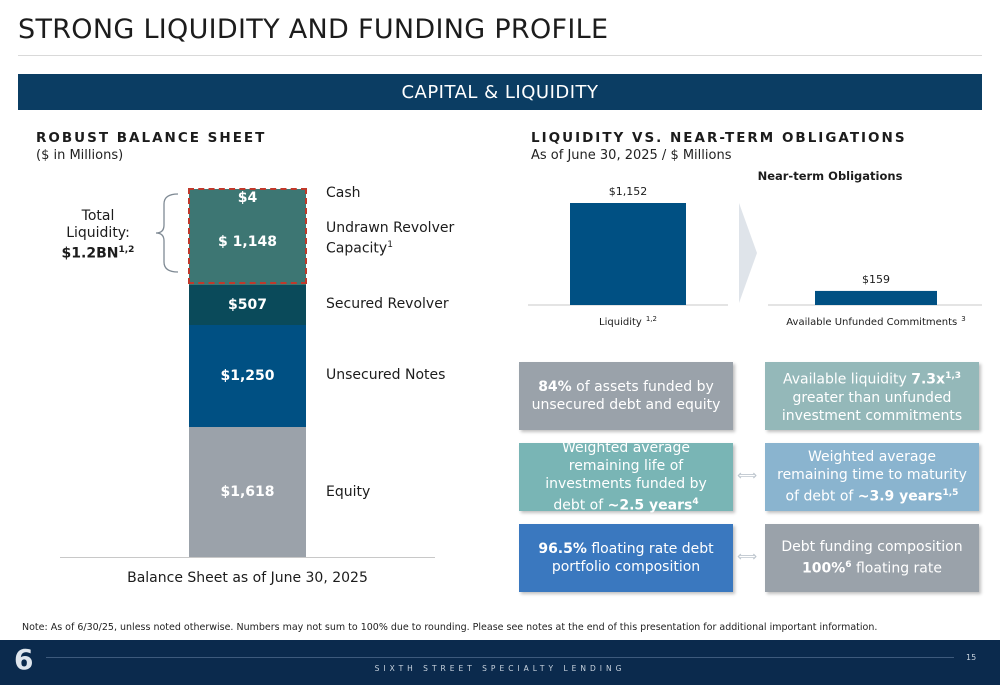  What do you see at coordinates (695, 502) in the screenshot?
I see `card3-sup: 4` at bounding box center [695, 502].